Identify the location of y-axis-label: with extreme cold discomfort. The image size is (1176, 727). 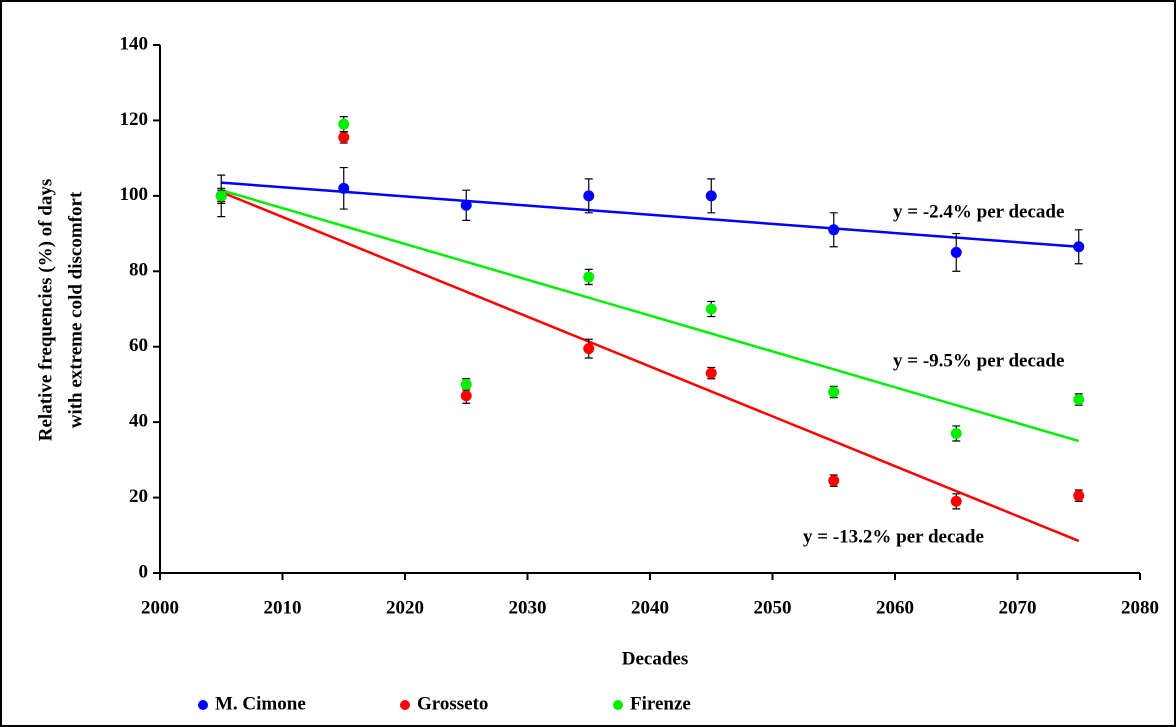
(75, 309).